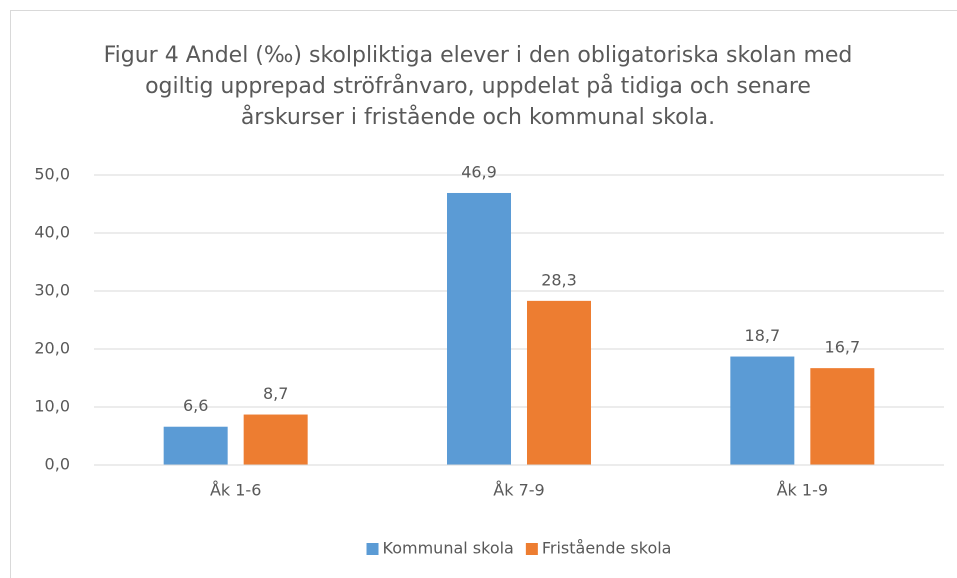 Image resolution: width=957 pixels, height=578 pixels. I want to click on y-tick-label: 30,0, so click(52, 290).